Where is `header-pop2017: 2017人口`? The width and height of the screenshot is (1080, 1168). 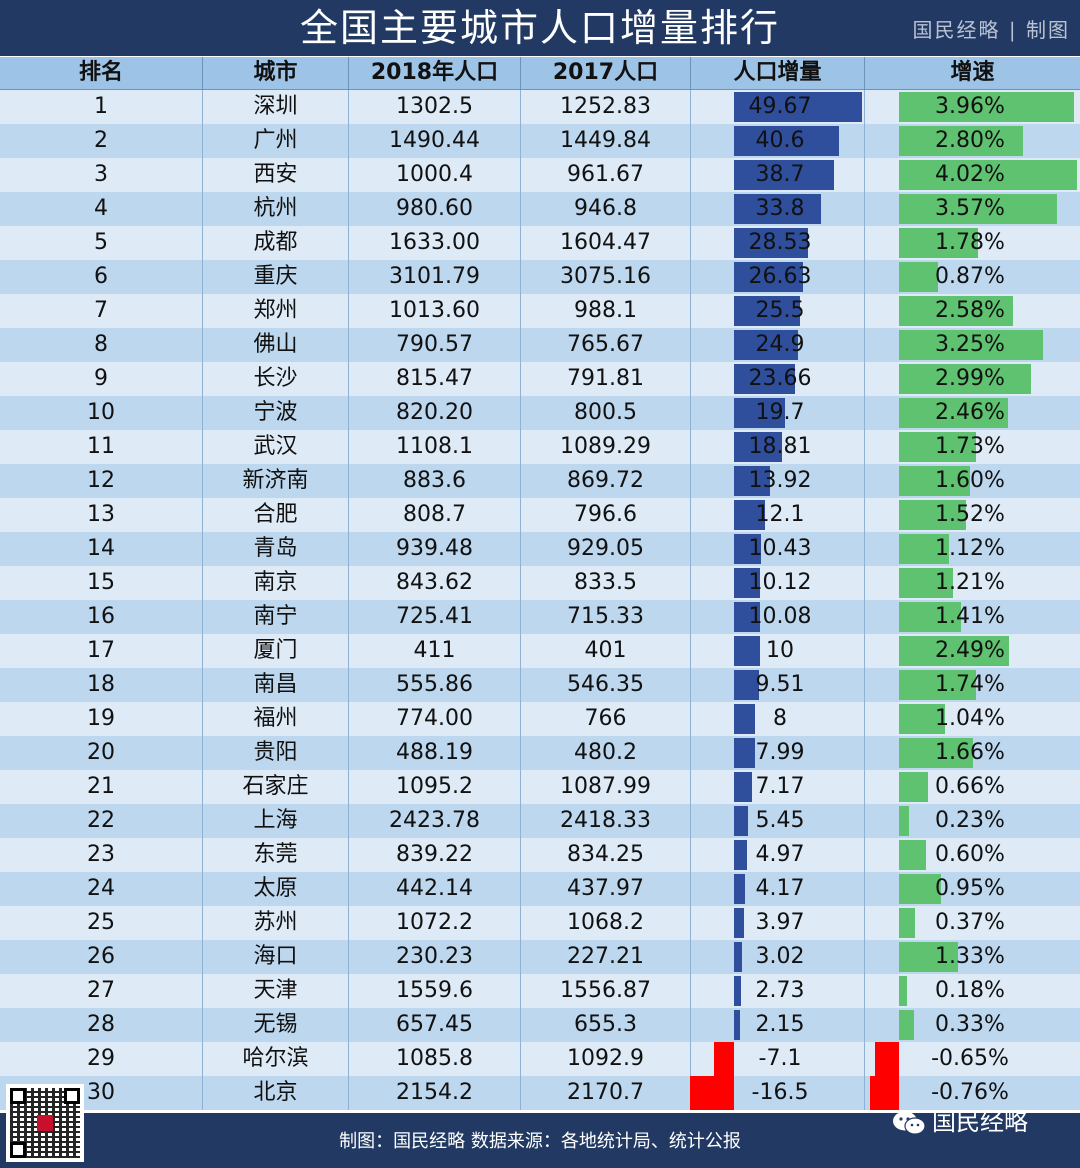
header-pop2017: 2017人口 is located at coordinates (605, 73).